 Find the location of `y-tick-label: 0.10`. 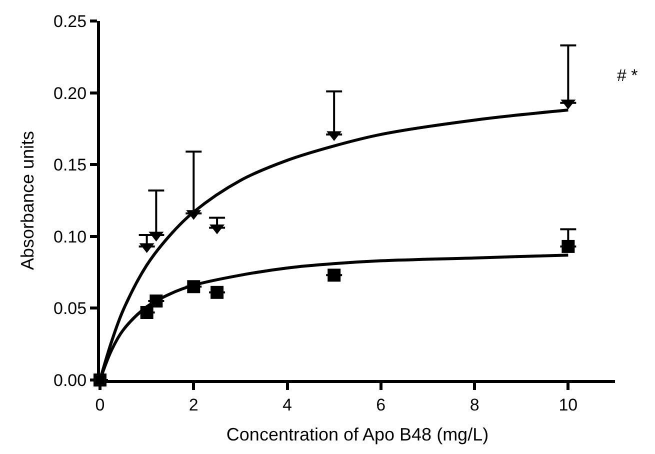

y-tick-label: 0.10 is located at coordinates (70, 236).